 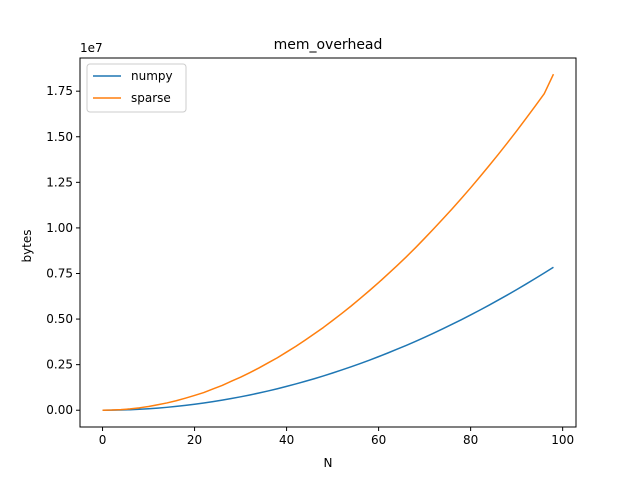 What do you see at coordinates (91, 48) in the screenshot?
I see `y-axis-offset-label: 1e7` at bounding box center [91, 48].